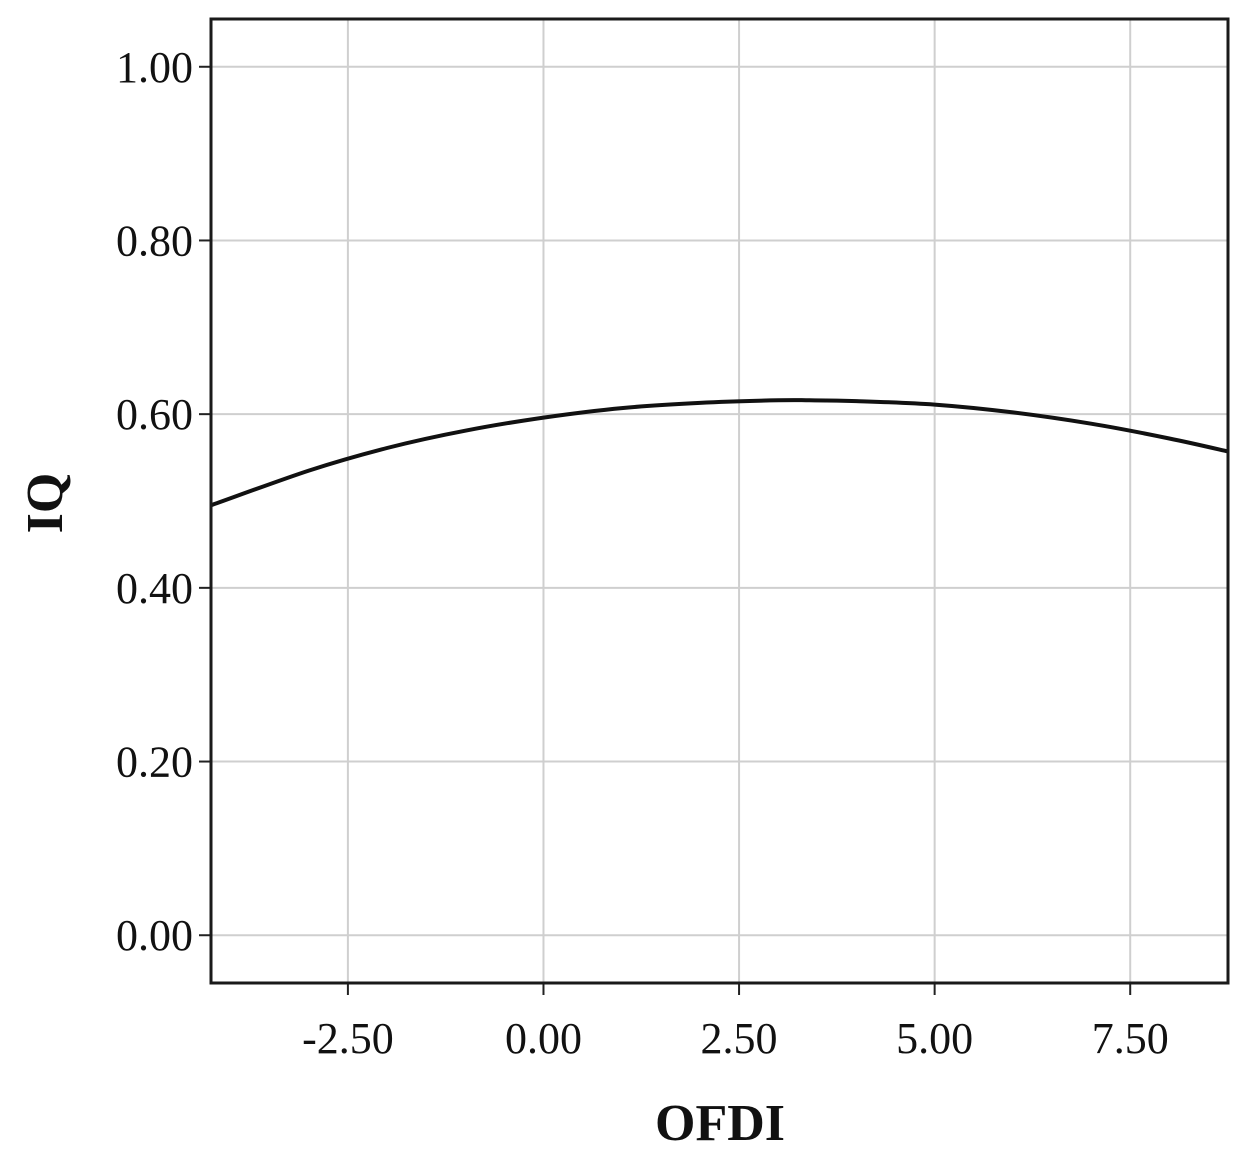 This screenshot has width=1246, height=1159. Describe the element at coordinates (1130, 1038) in the screenshot. I see `x-tick-label: 7.50` at that location.